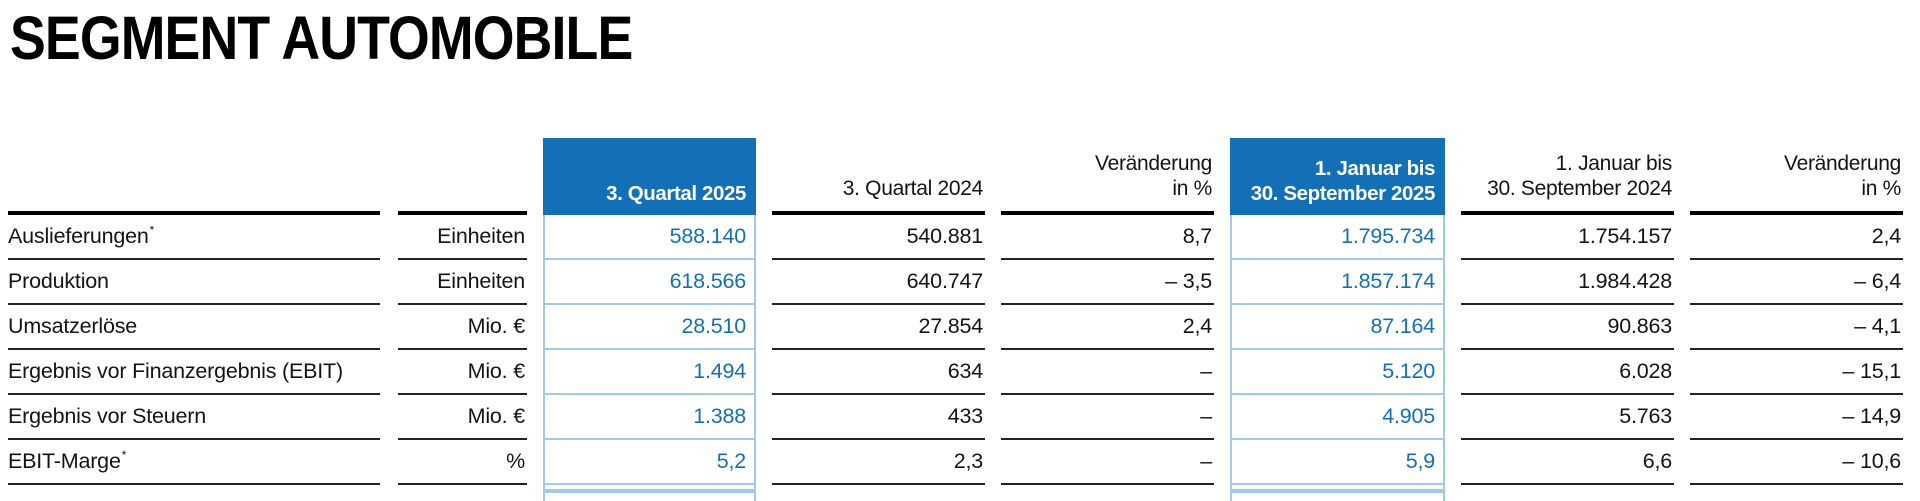  What do you see at coordinates (1567, 282) in the screenshot?
I see `cell-ytd-2024: 1.984.428` at bounding box center [1567, 282].